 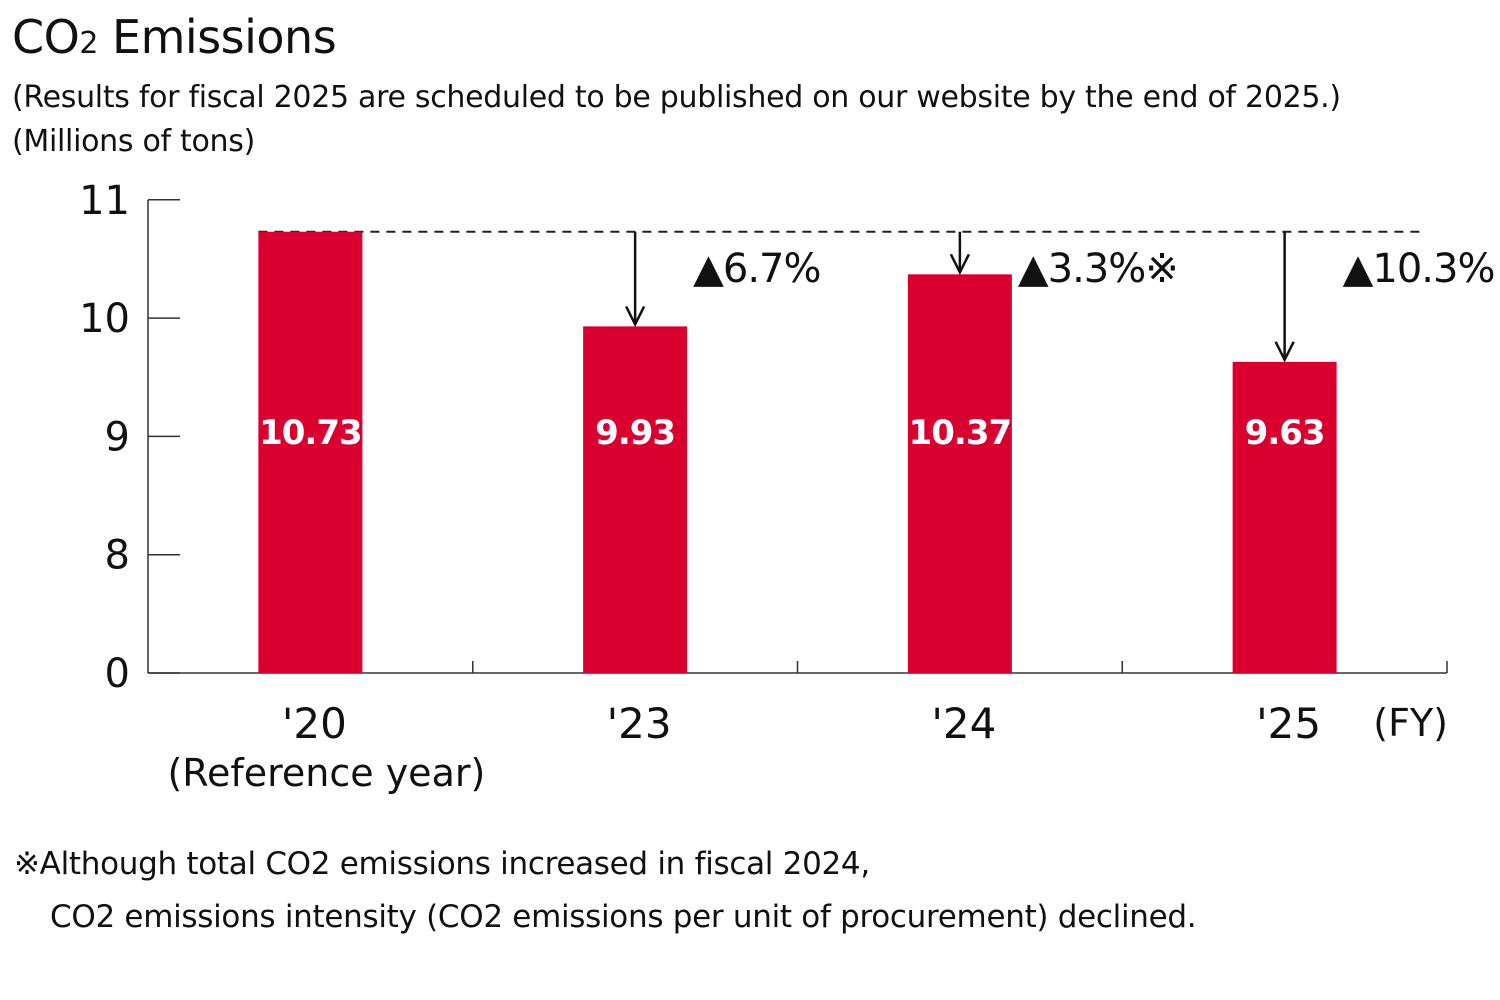 I want to click on title-rest: Emissions, so click(x=217, y=37).